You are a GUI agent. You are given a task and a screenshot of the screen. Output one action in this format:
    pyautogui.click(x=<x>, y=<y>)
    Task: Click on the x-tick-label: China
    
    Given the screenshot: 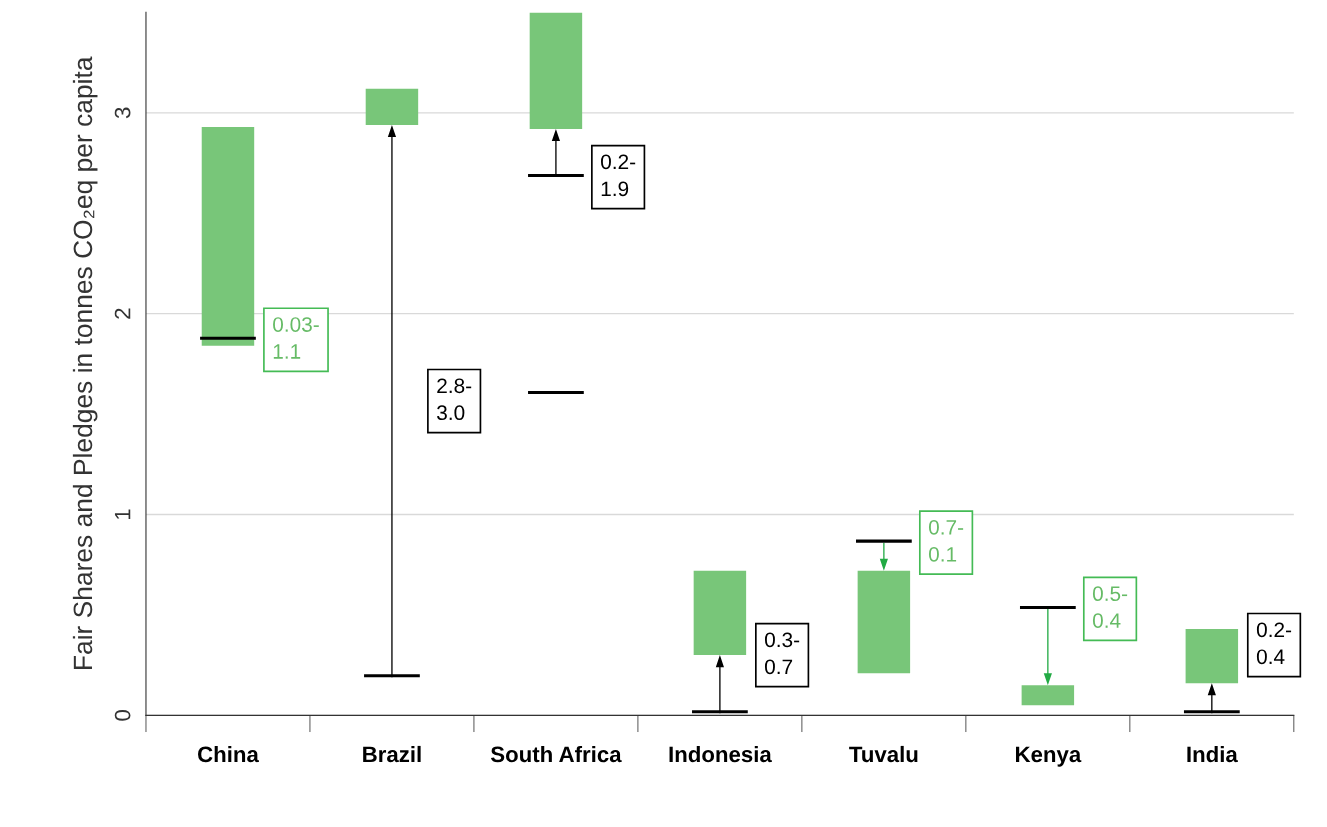 What is the action you would take?
    pyautogui.click(x=228, y=754)
    